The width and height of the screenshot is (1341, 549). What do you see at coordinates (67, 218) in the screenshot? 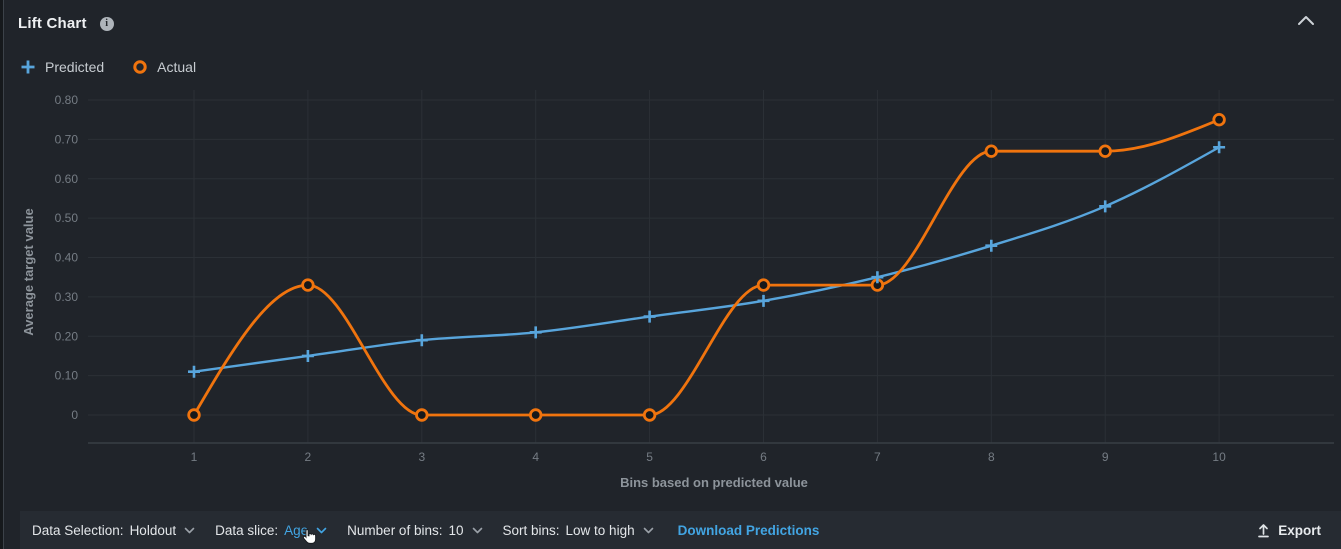
I see `y-tick-label: 0.50` at bounding box center [67, 218].